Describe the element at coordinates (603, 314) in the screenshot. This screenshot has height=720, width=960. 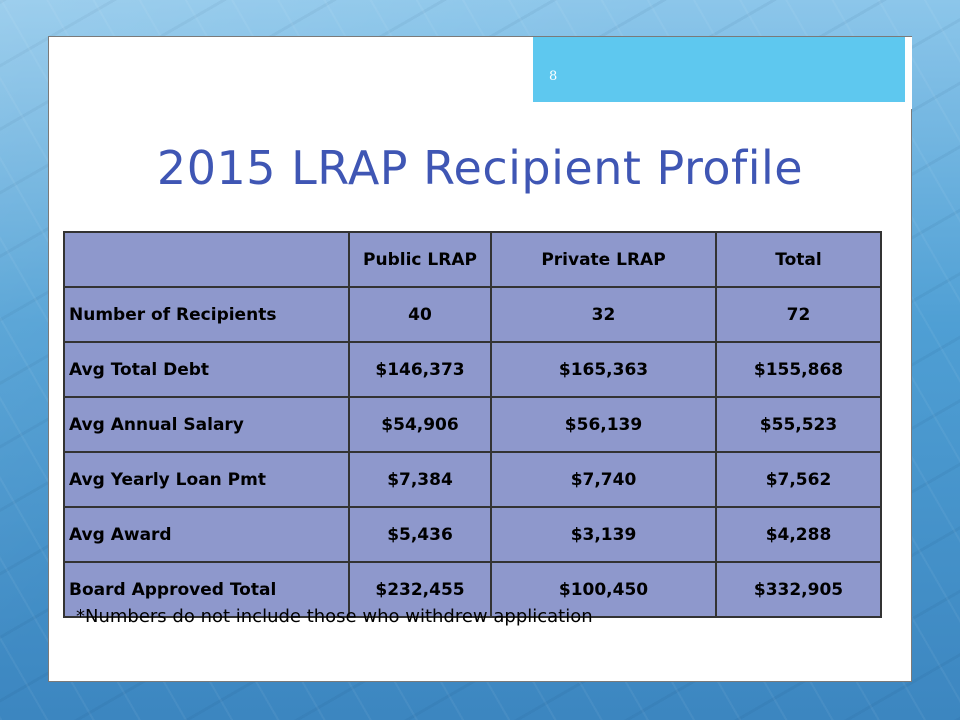
I see `private-value: 32` at that location.